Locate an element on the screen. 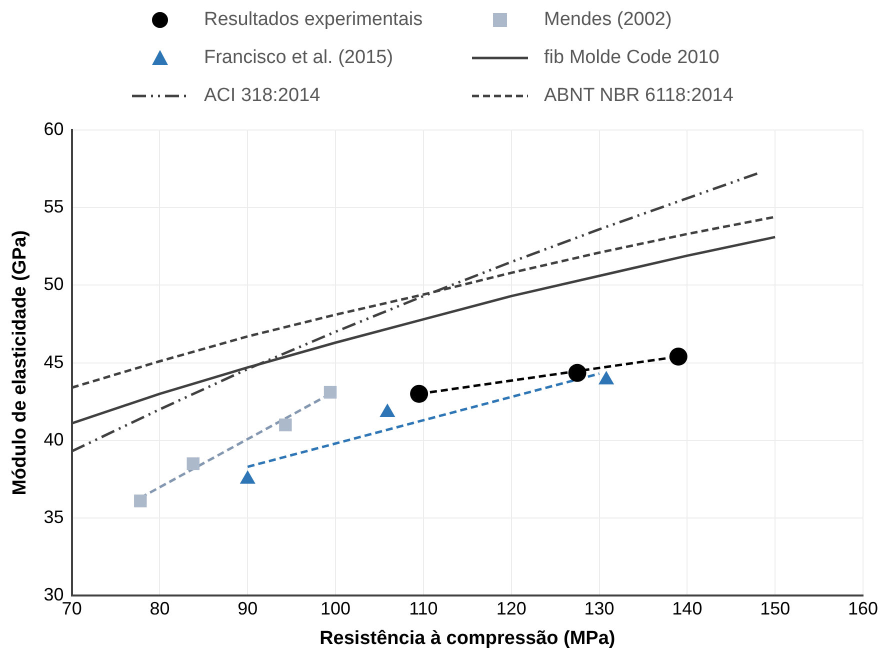  x-tick-label: 80 is located at coordinates (160, 608).